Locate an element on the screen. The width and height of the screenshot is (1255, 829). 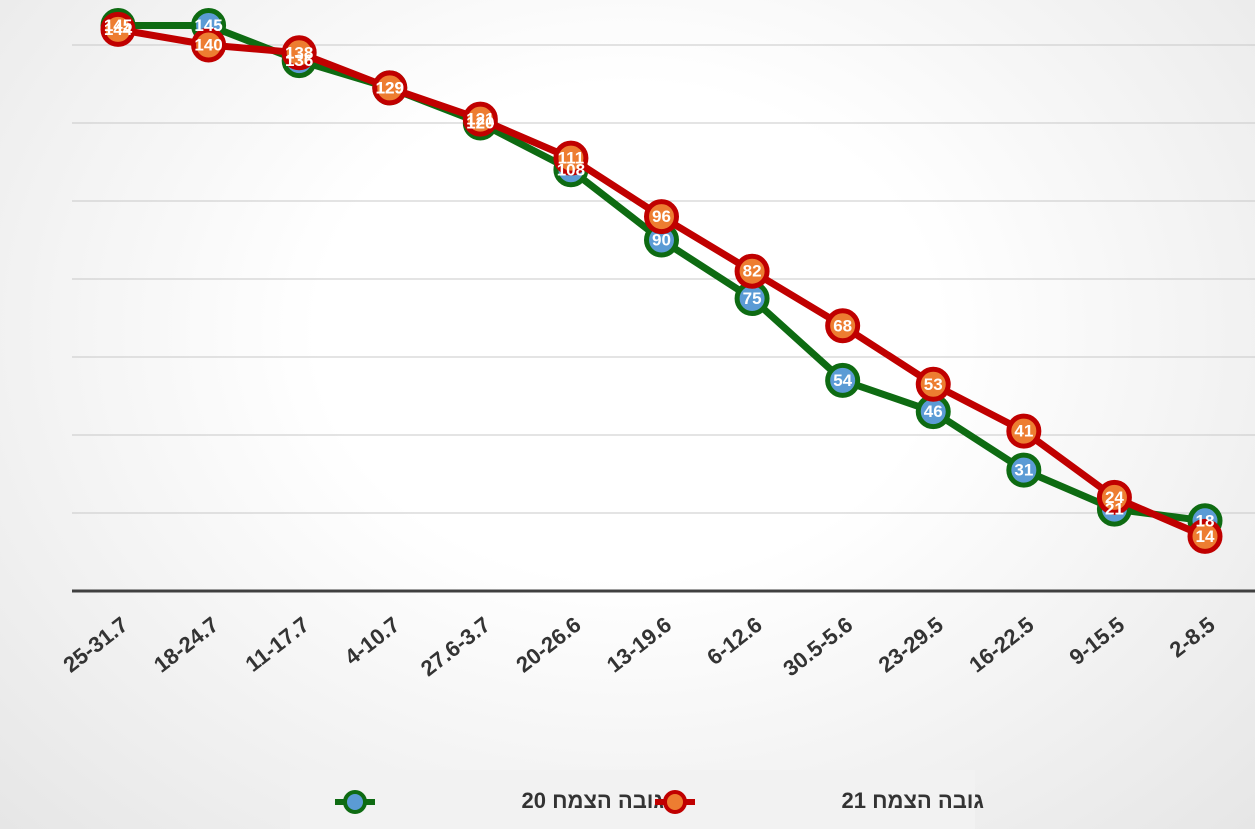
data-label: 14 is located at coordinates (1205, 536).